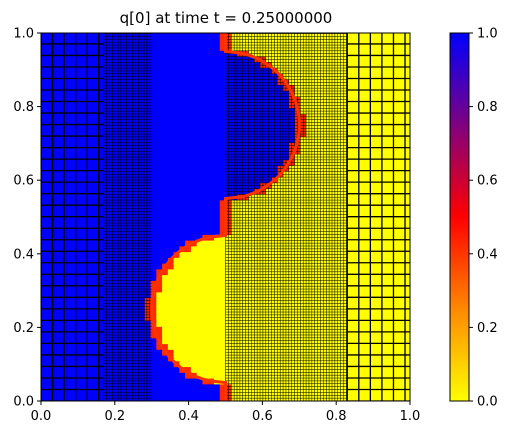  I want to click on x-tick-label: 0.6, so click(262, 416).